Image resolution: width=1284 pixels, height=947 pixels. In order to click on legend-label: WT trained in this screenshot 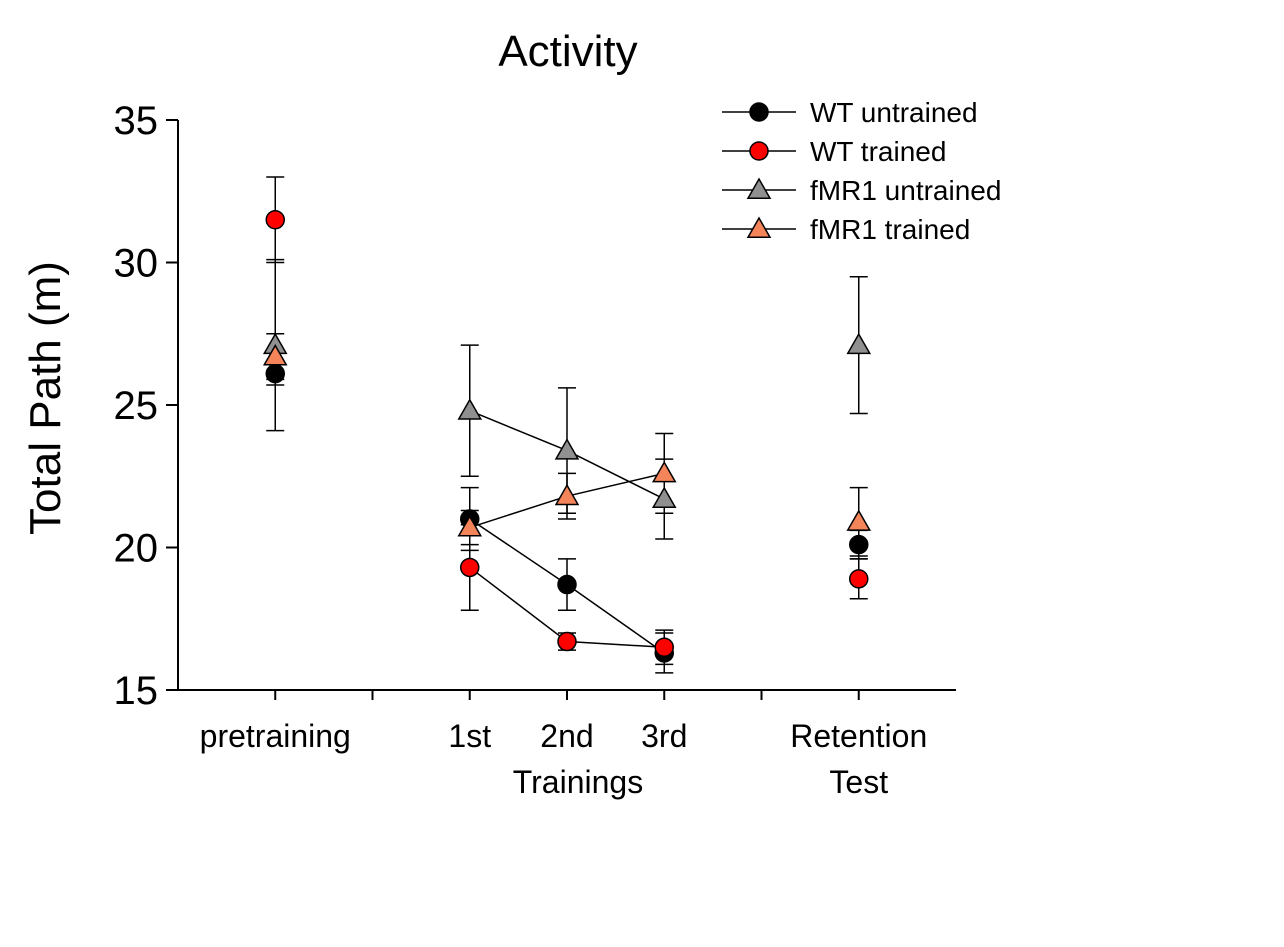, I will do `click(878, 151)`.